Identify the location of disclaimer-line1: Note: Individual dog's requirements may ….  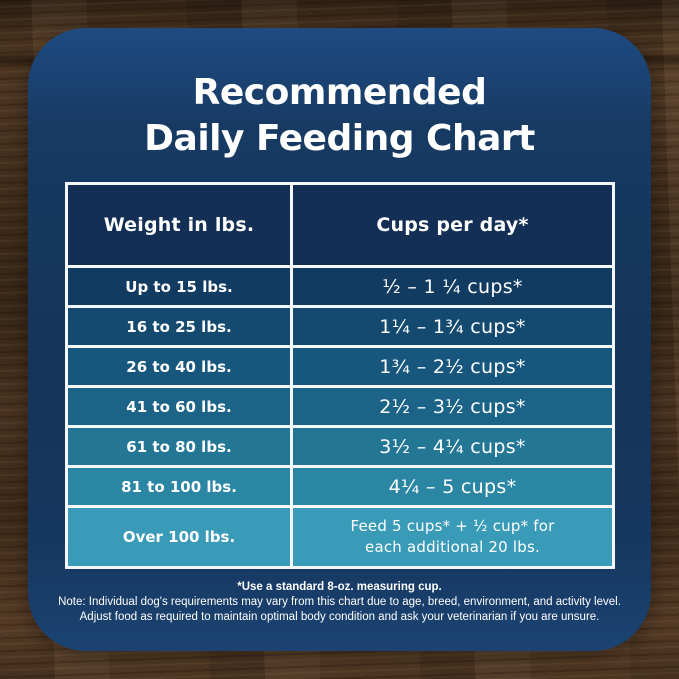
(339, 602).